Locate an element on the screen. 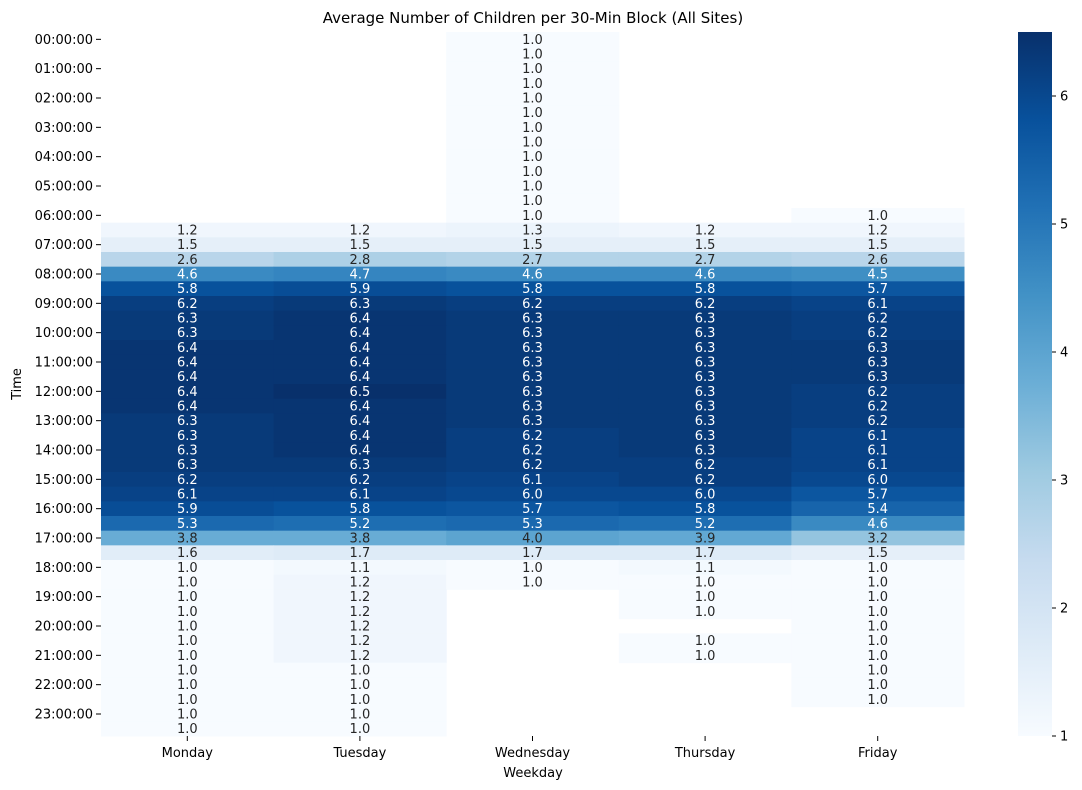  cell-value-label: 2.7 is located at coordinates (532, 260).